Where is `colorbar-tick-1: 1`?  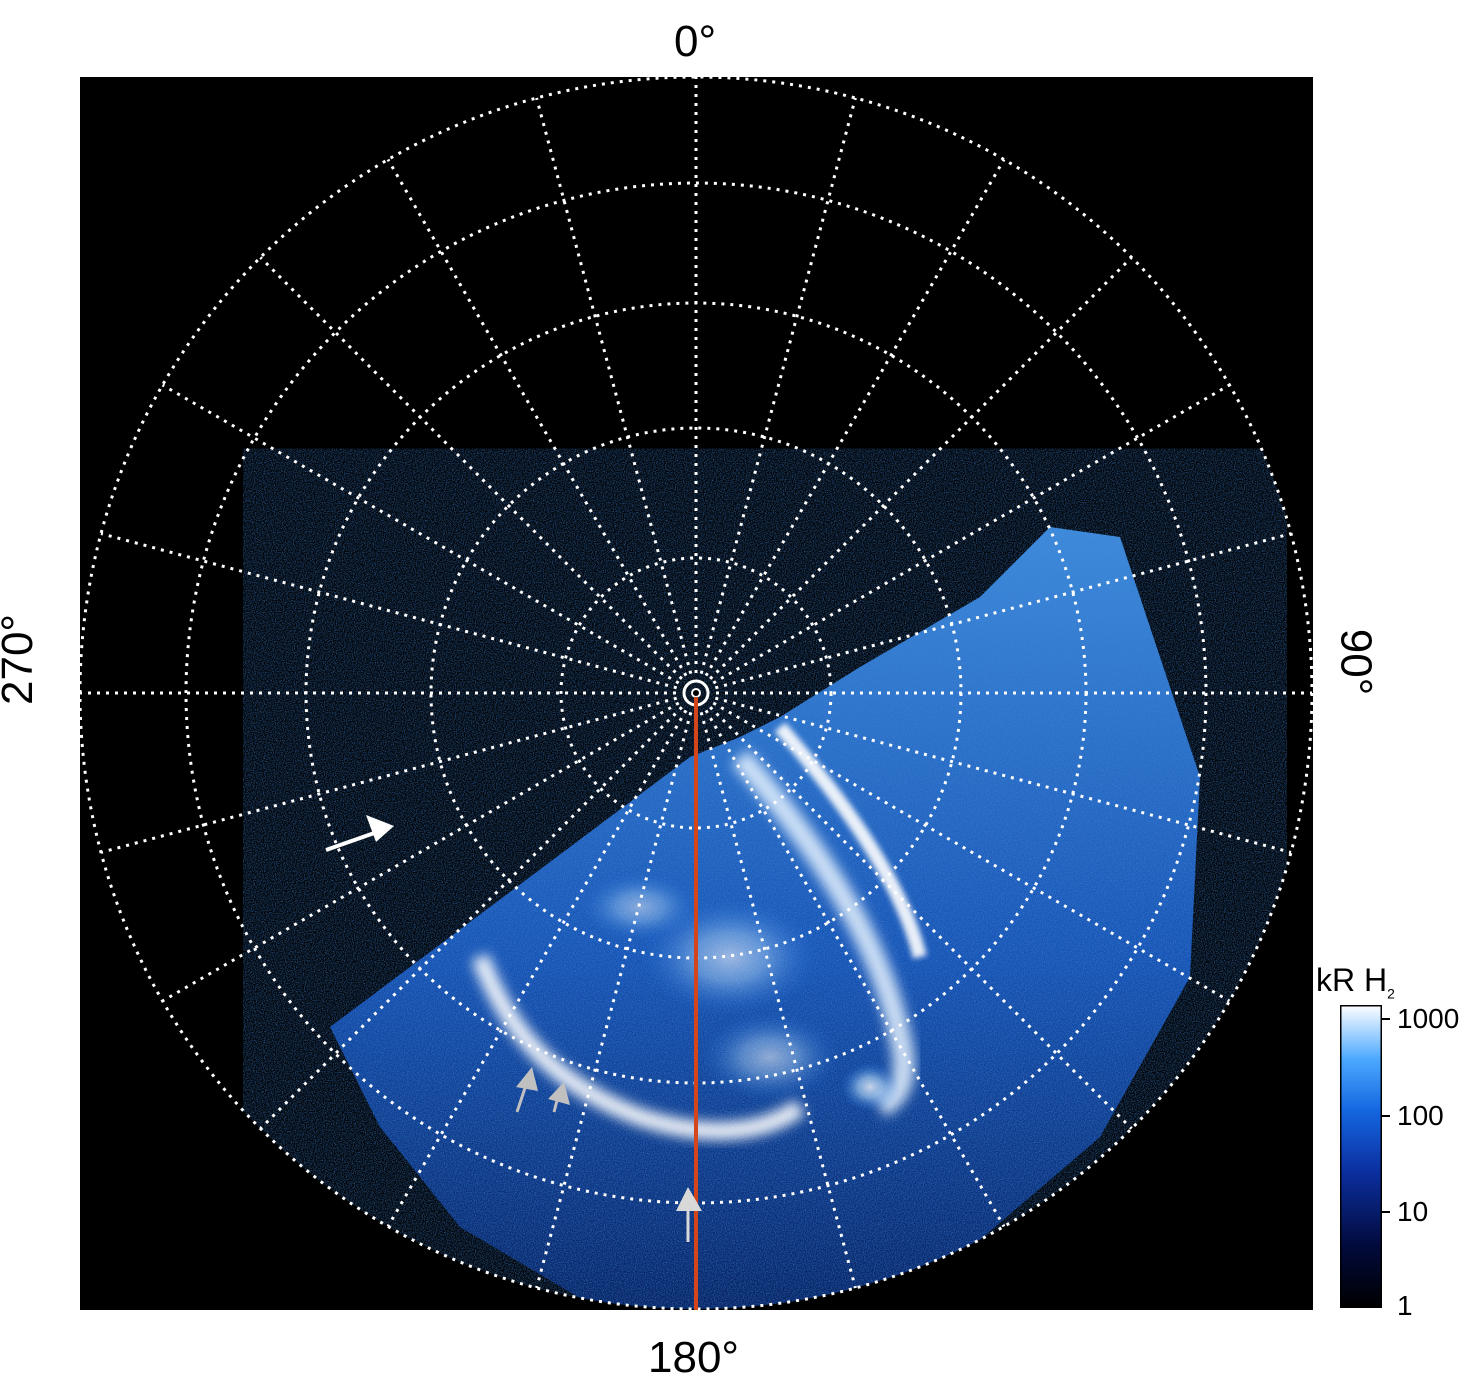 colorbar-tick-1: 1 is located at coordinates (1405, 1305).